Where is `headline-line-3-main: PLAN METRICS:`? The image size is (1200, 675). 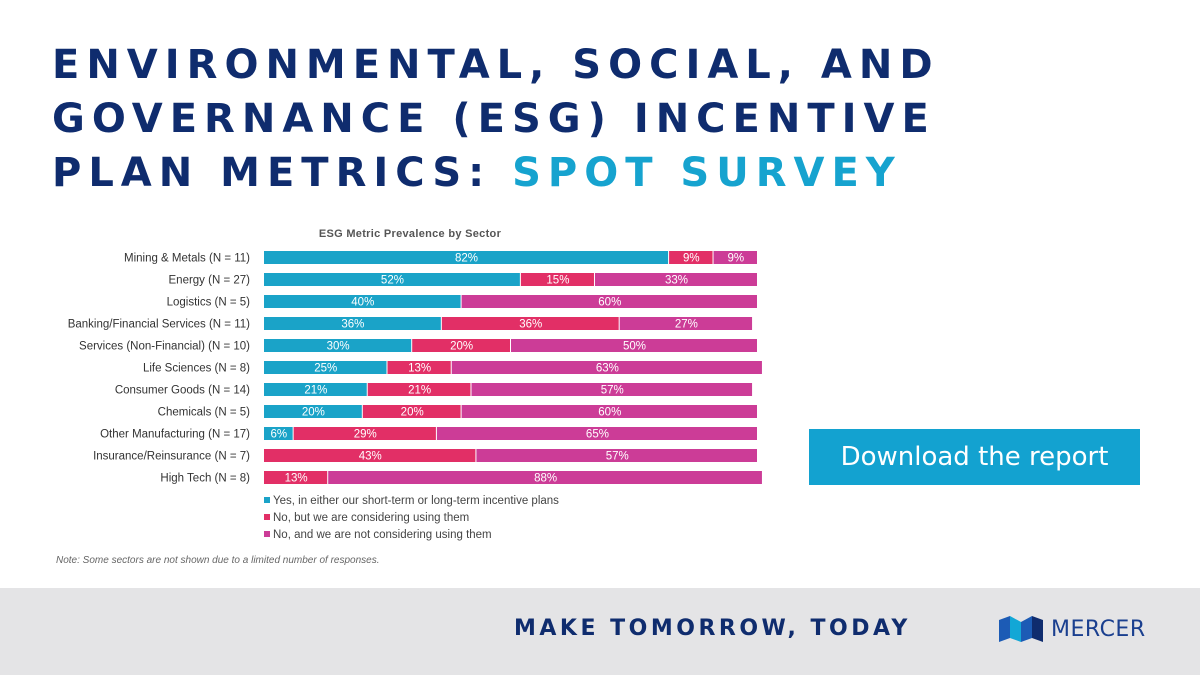
headline-line-3-main: PLAN METRICS: is located at coordinates (282, 173).